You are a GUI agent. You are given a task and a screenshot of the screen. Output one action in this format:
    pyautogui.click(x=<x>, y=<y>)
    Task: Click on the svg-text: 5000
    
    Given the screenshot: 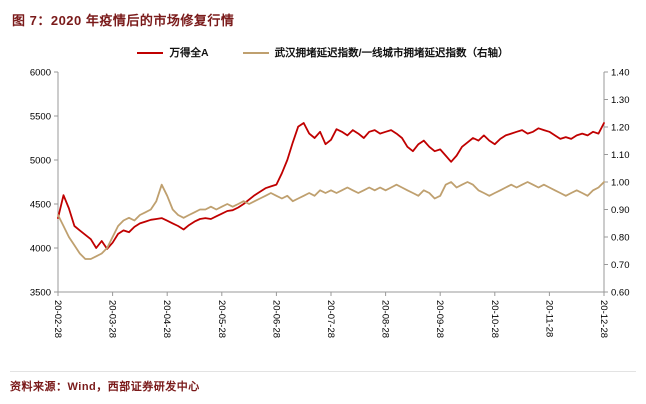 What is the action you would take?
    pyautogui.click(x=40, y=161)
    